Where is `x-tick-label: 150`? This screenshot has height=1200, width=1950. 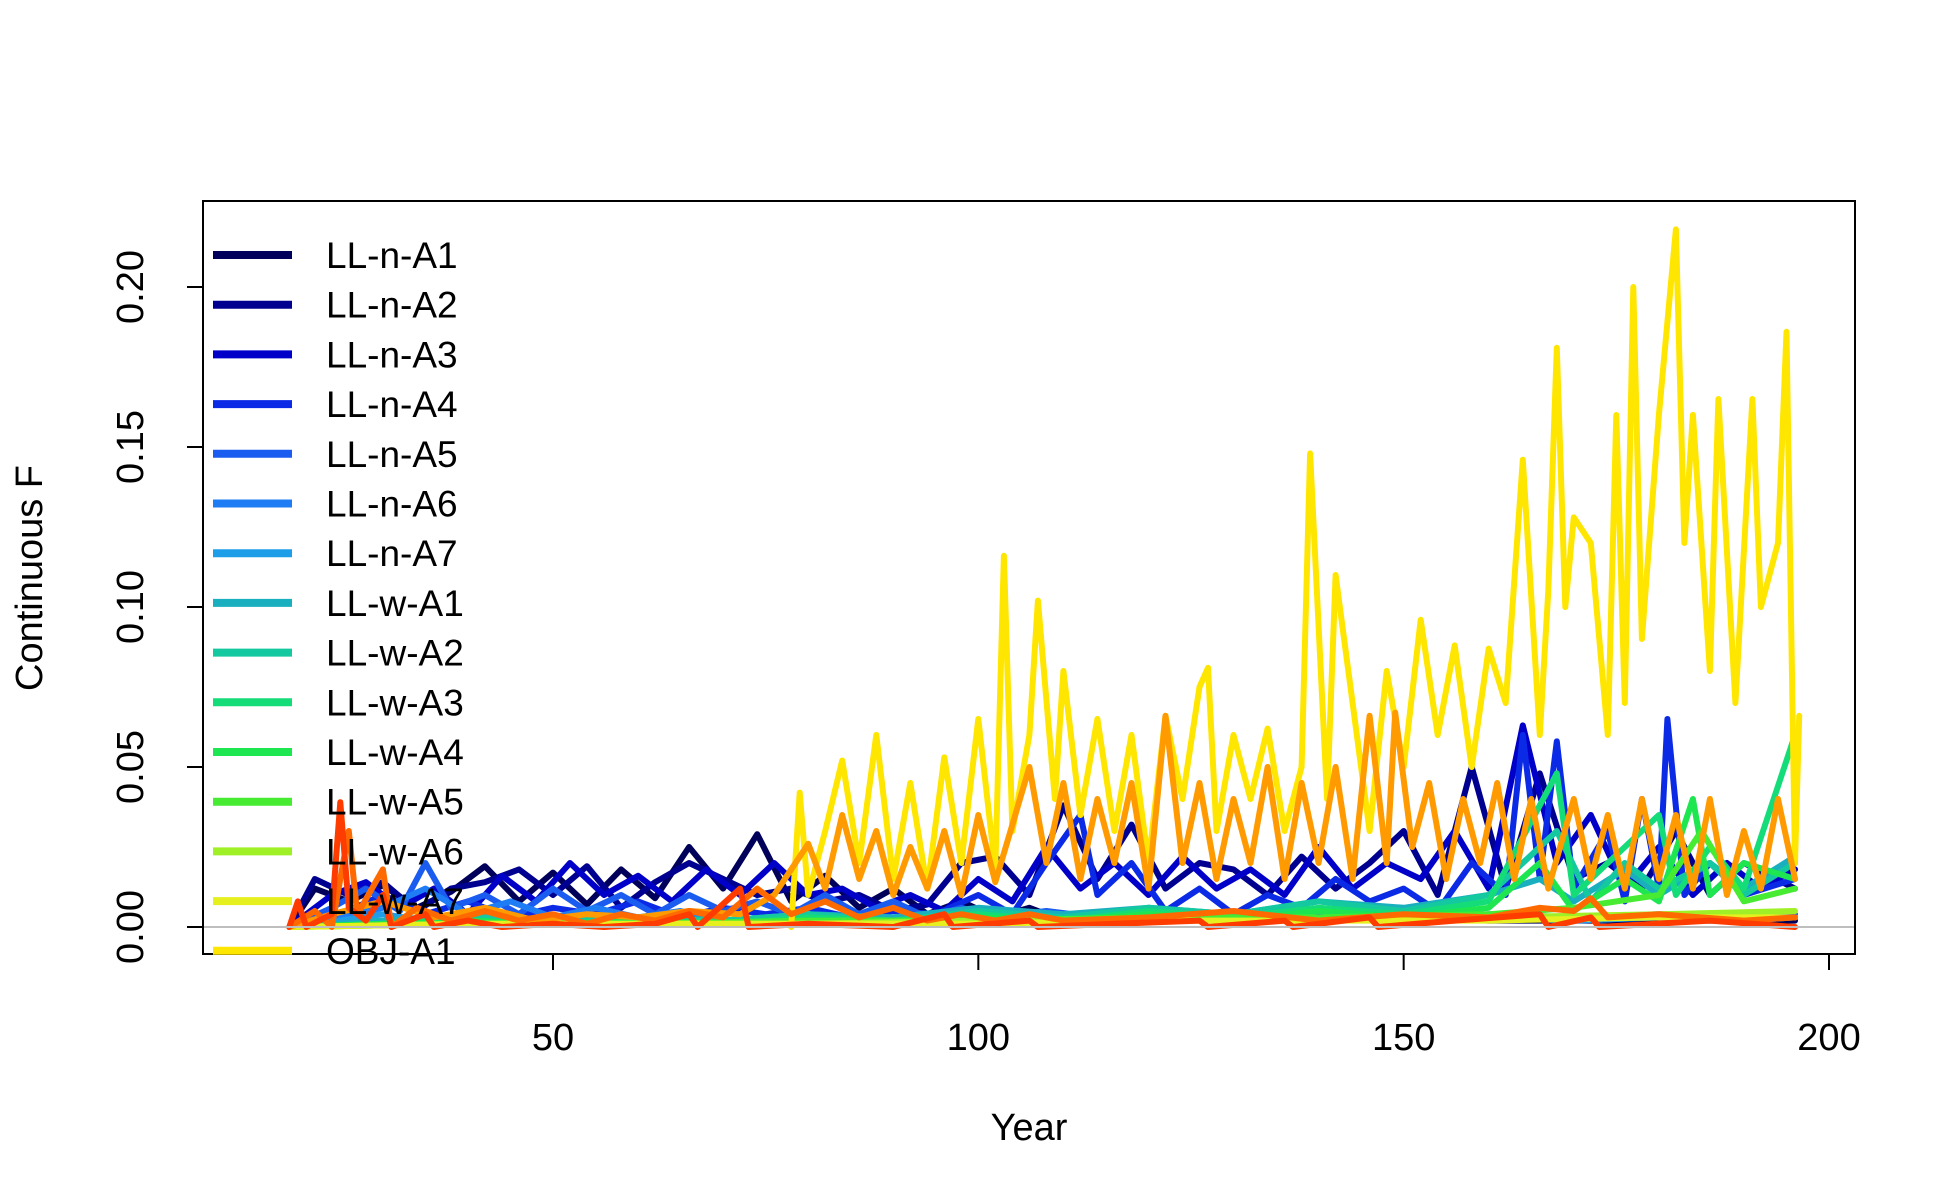 x-tick-label: 150 is located at coordinates (1403, 1038).